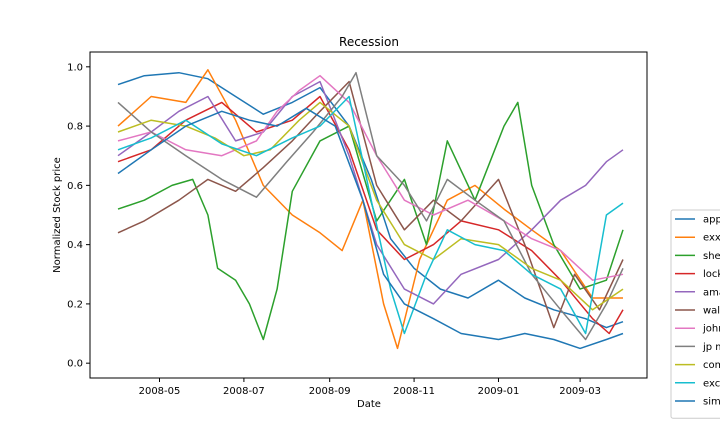  I want to click on x-tick-label: 2008-05, so click(160, 391).